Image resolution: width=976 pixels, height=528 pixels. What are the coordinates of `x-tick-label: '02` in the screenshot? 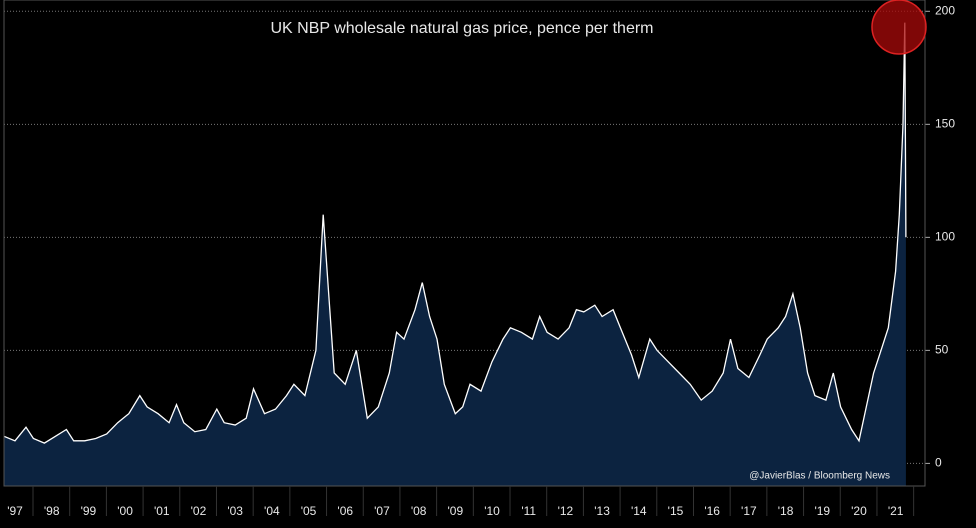 It's located at (199, 511).